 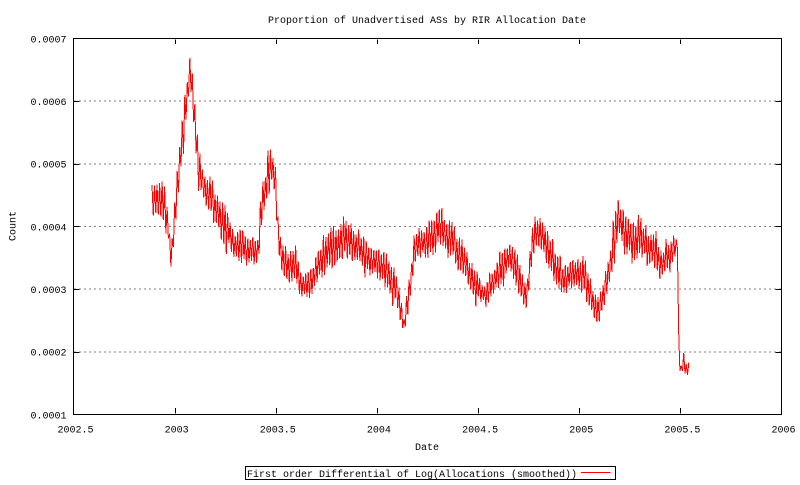 What do you see at coordinates (14, 226) in the screenshot?
I see `svg-text: Count` at bounding box center [14, 226].